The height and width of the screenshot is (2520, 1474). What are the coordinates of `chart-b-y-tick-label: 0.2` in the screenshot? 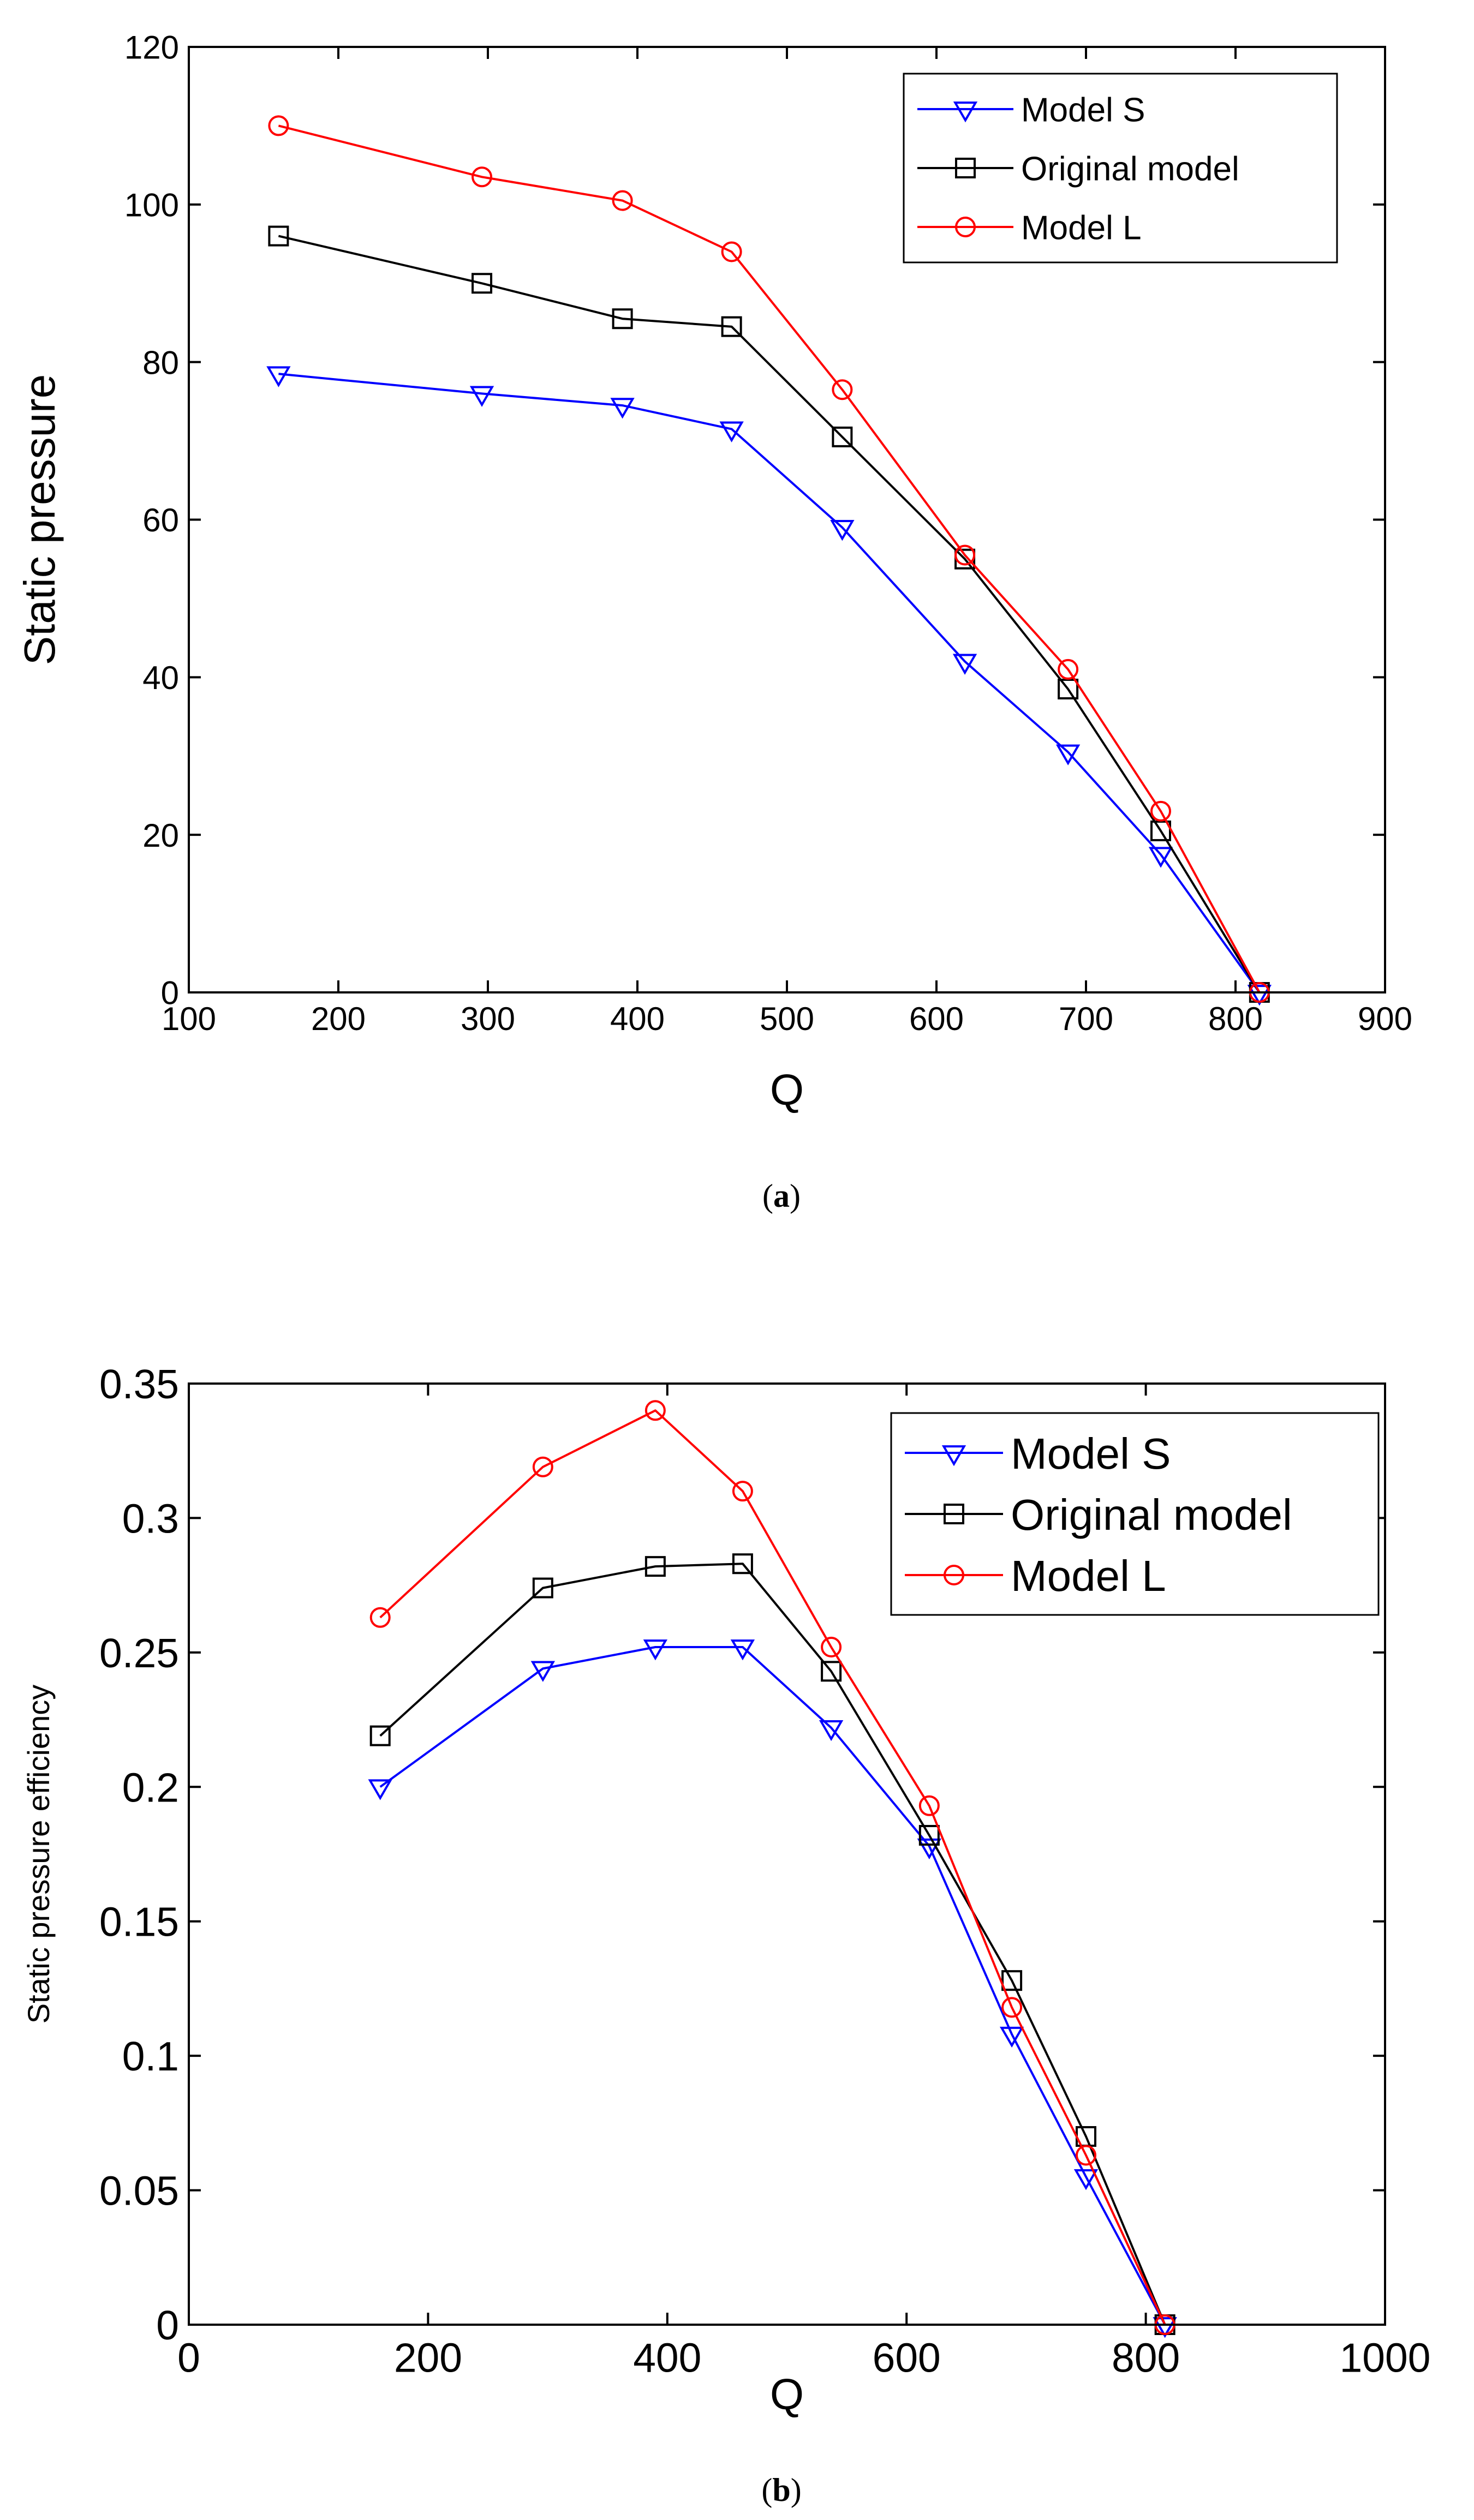 It's located at (150, 1787).